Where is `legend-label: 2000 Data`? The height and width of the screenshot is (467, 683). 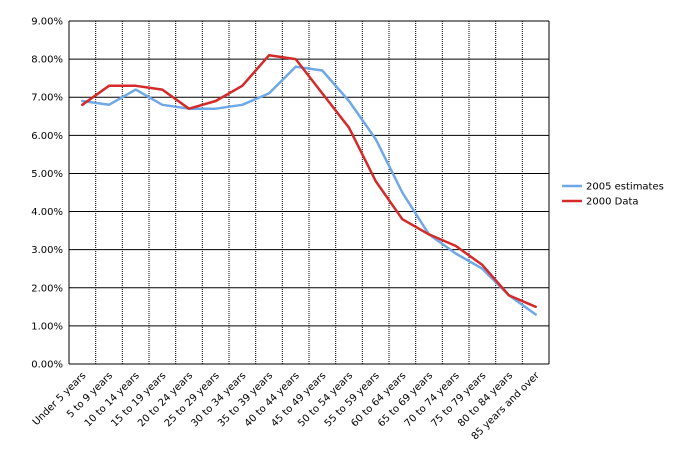
legend-label: 2000 Data is located at coordinates (612, 202).